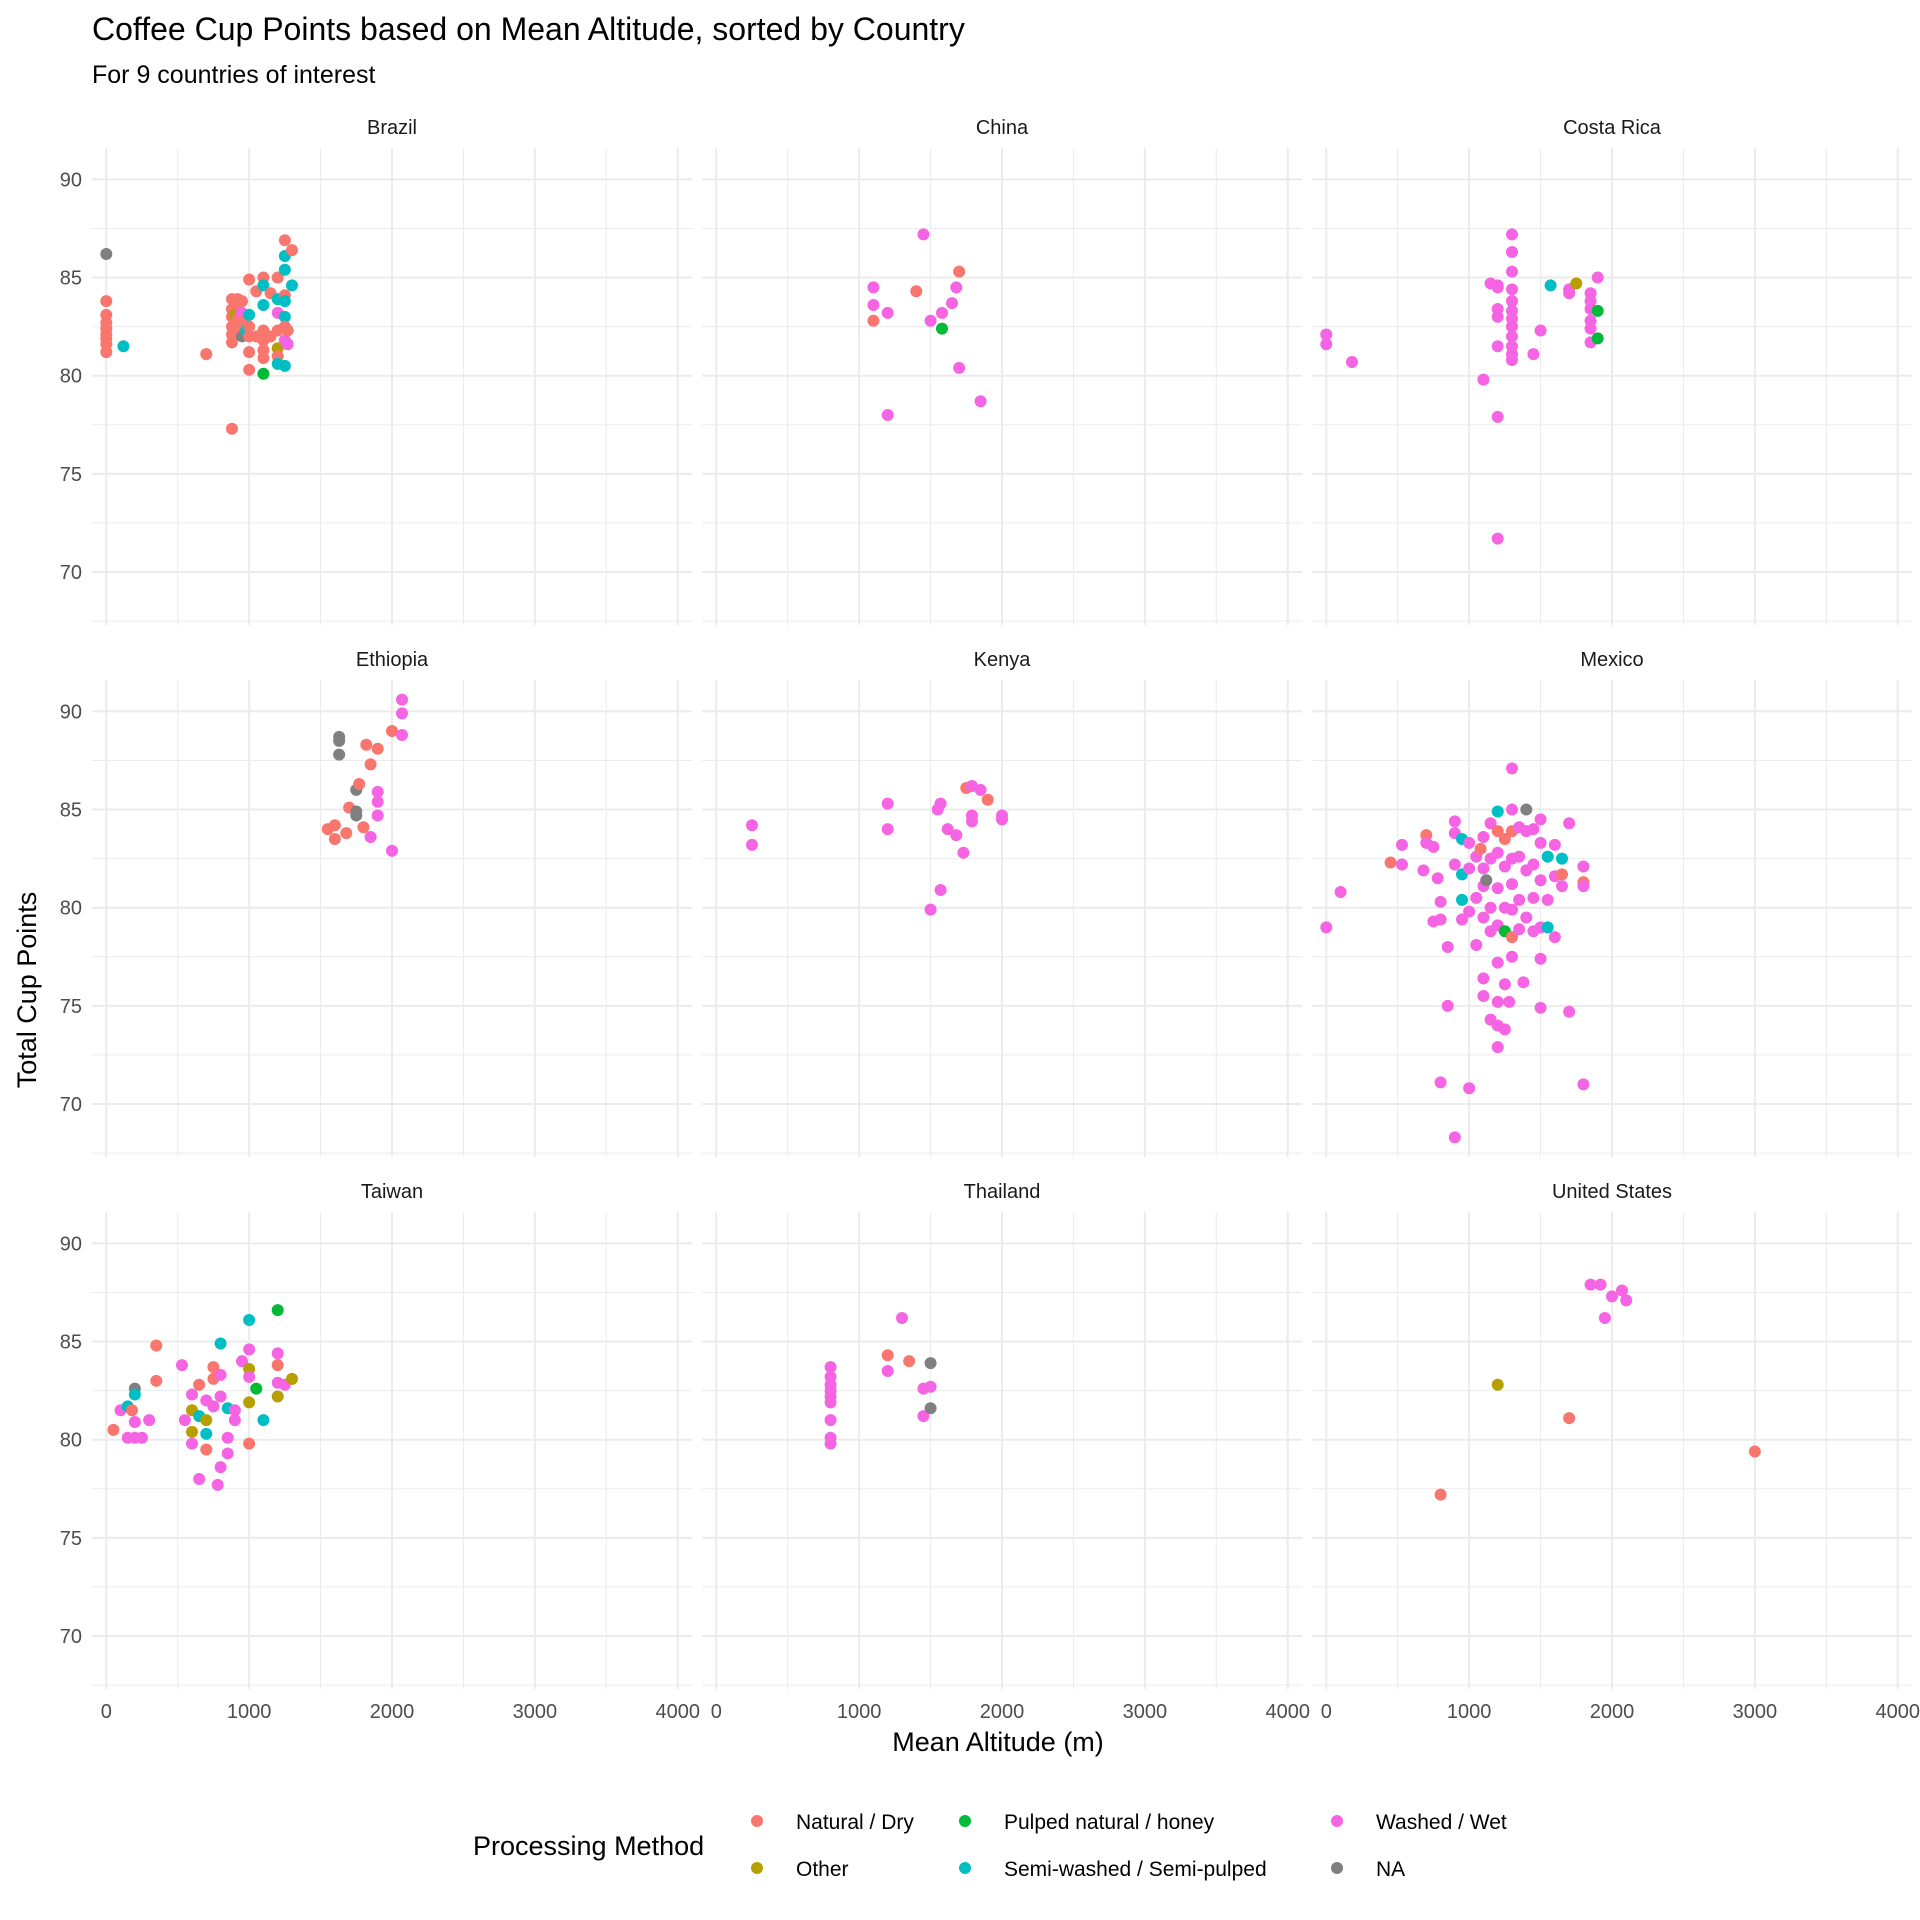  Describe the element at coordinates (1109, 1822) in the screenshot. I see `legend-label: Pulped natural / honey` at that location.